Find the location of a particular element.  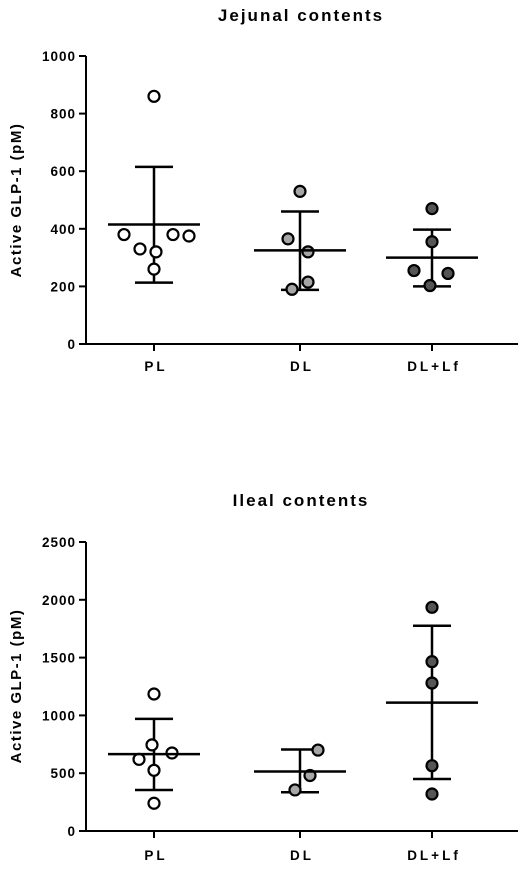

y-tick-label: 400 is located at coordinates (63, 229).